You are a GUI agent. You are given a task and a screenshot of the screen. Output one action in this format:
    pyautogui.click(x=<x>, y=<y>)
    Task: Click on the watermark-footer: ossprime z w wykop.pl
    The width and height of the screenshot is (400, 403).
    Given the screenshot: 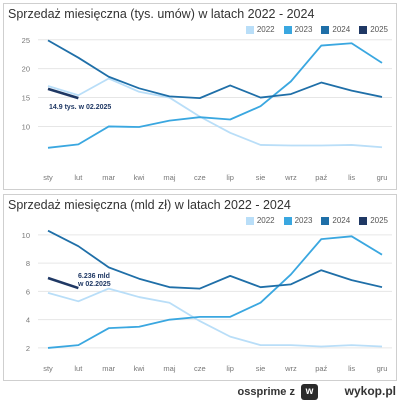 What is the action you would take?
    pyautogui.click(x=200, y=392)
    